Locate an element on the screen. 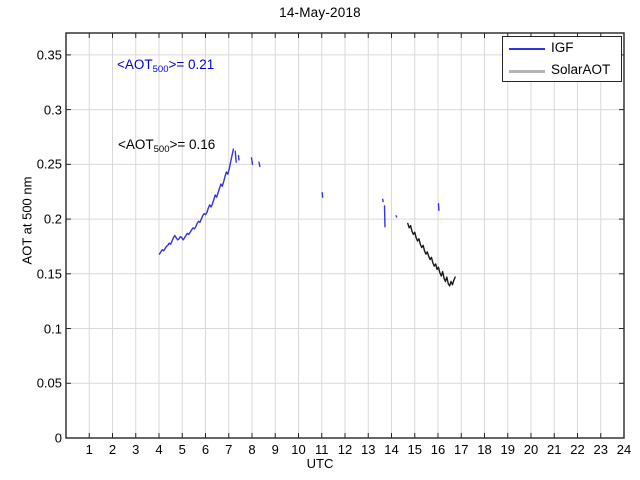 The width and height of the screenshot is (640, 480). x-tick-label: 13 is located at coordinates (368, 449).